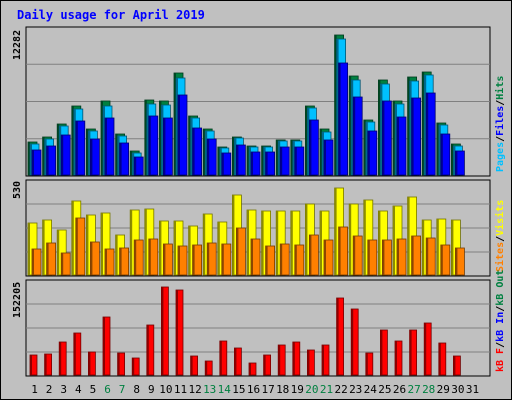 The height and width of the screenshot is (400, 512). I want to click on x-tick-label-25: 25, so click(384, 389).